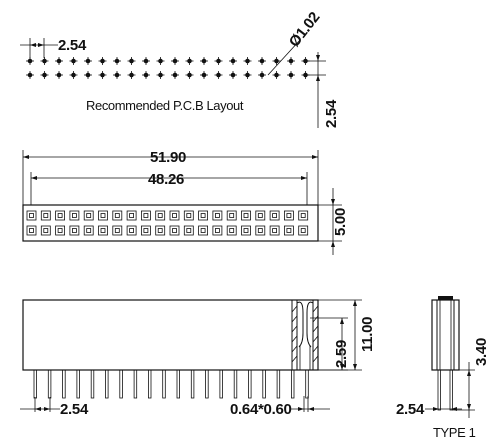  What do you see at coordinates (166, 179) in the screenshot?
I see `pin-span-label: 48.26` at bounding box center [166, 179].